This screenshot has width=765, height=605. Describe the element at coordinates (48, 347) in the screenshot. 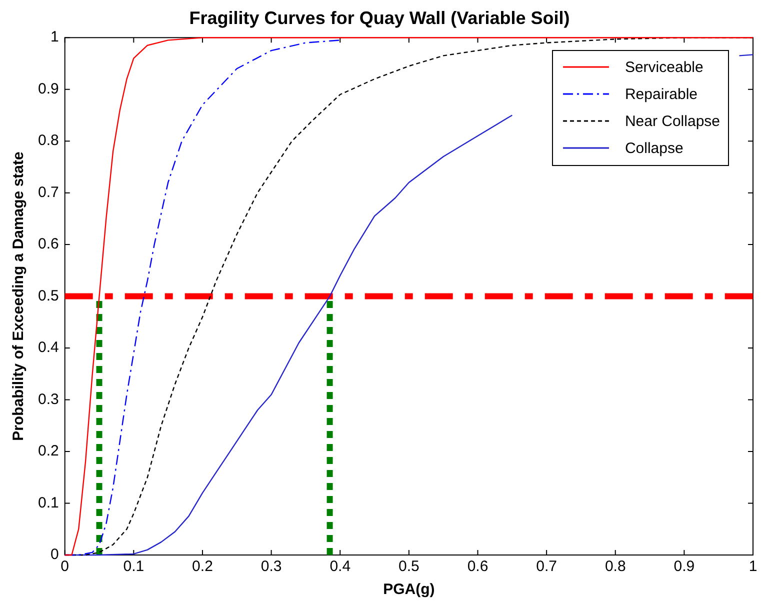

I see `y-tick-label: 0.4` at that location.